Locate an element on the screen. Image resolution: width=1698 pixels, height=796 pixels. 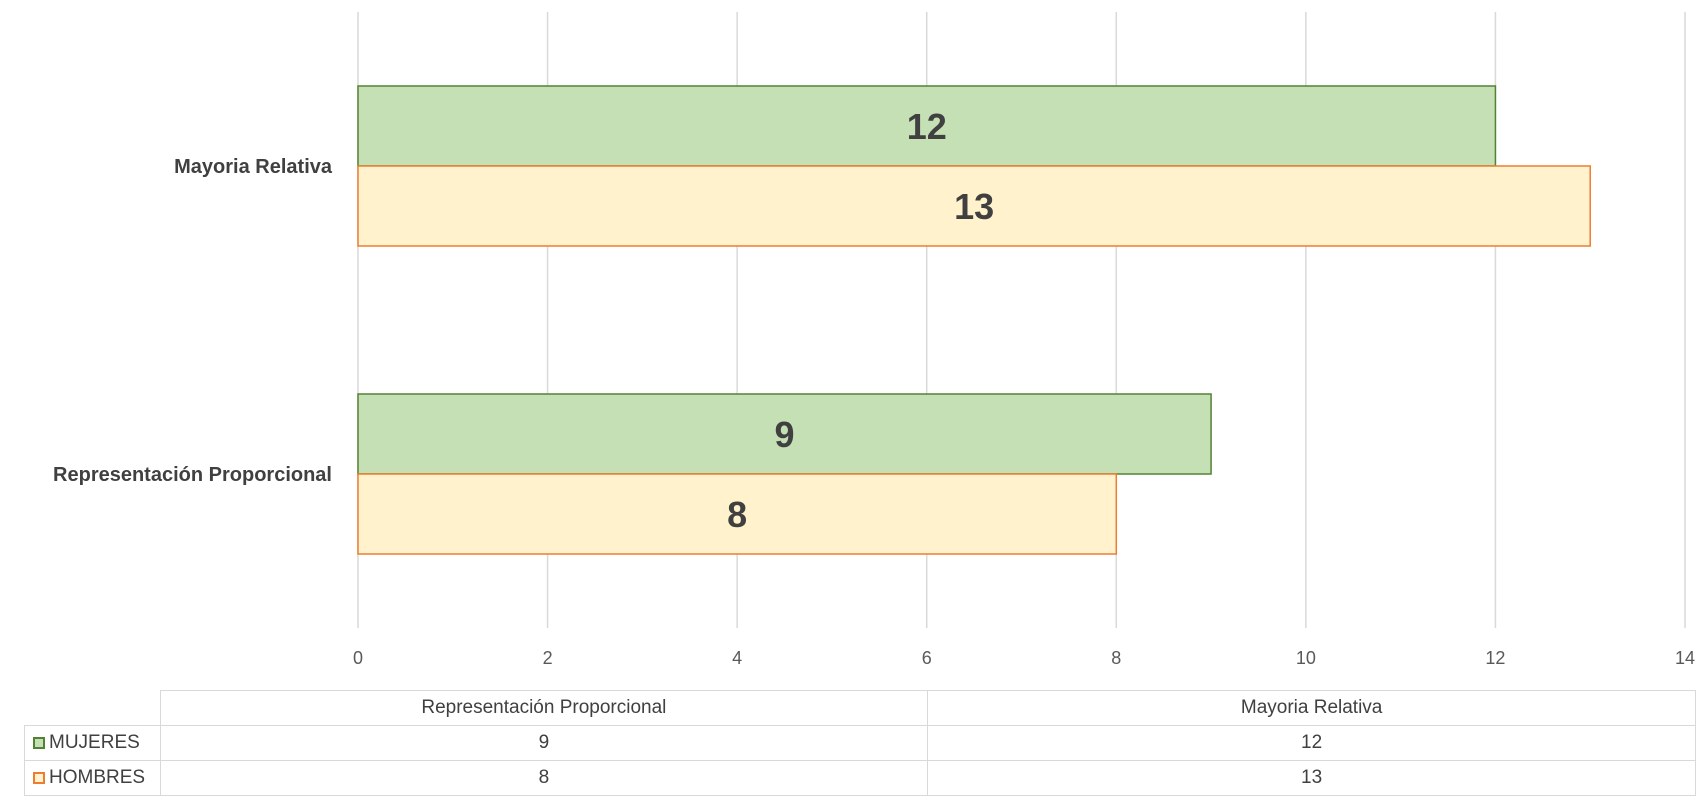
data-label: 9 is located at coordinates (785, 434).